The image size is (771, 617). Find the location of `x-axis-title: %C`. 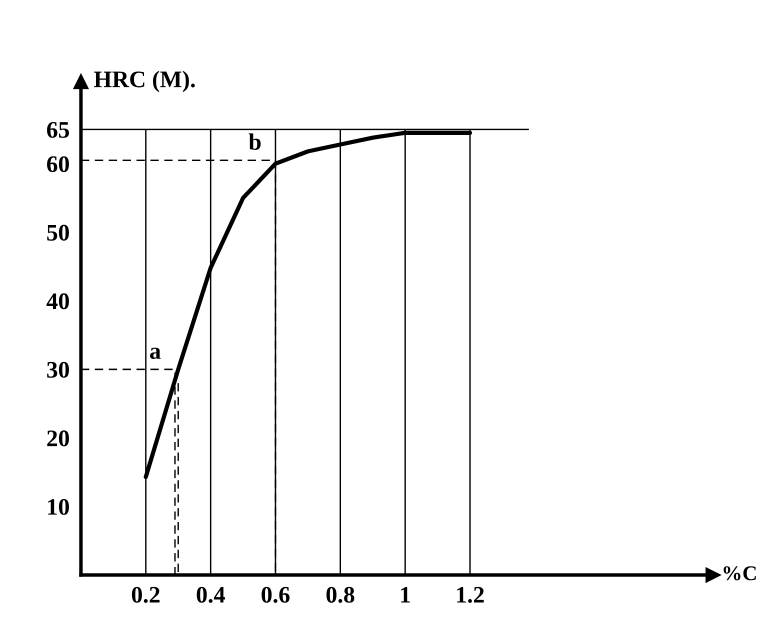

x-axis-title: %C is located at coordinates (740, 573).